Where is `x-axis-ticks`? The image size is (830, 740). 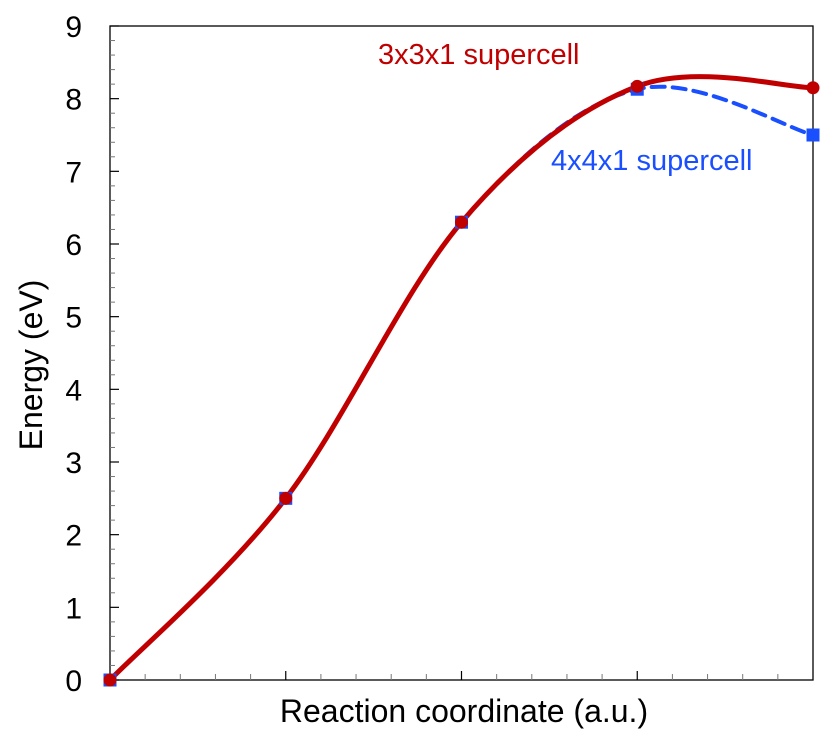 x-axis-ticks is located at coordinates (461, 675).